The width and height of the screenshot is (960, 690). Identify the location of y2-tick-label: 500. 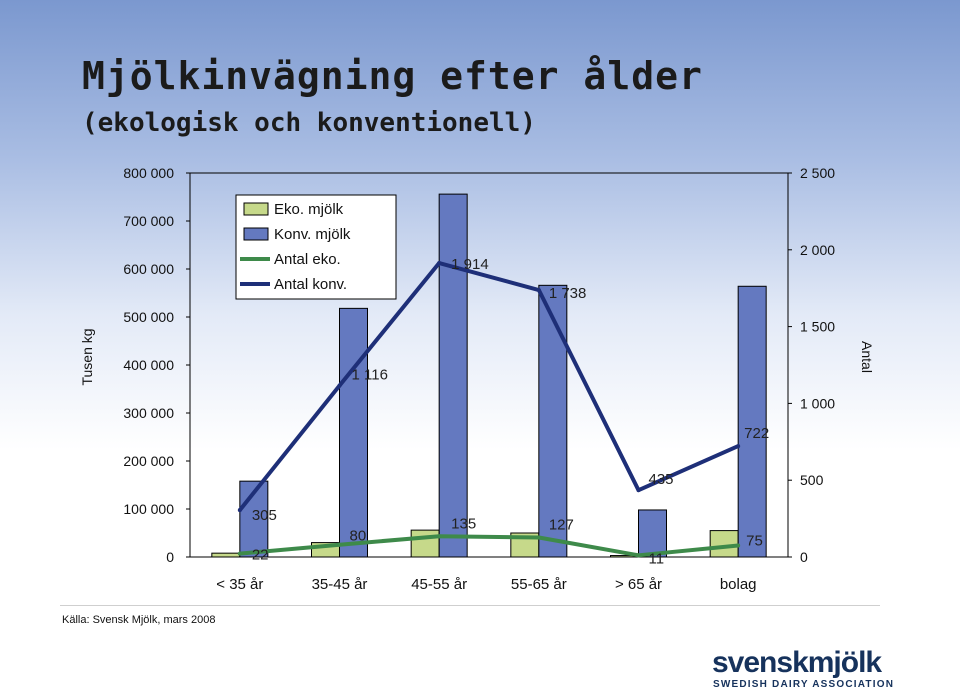
(812, 480).